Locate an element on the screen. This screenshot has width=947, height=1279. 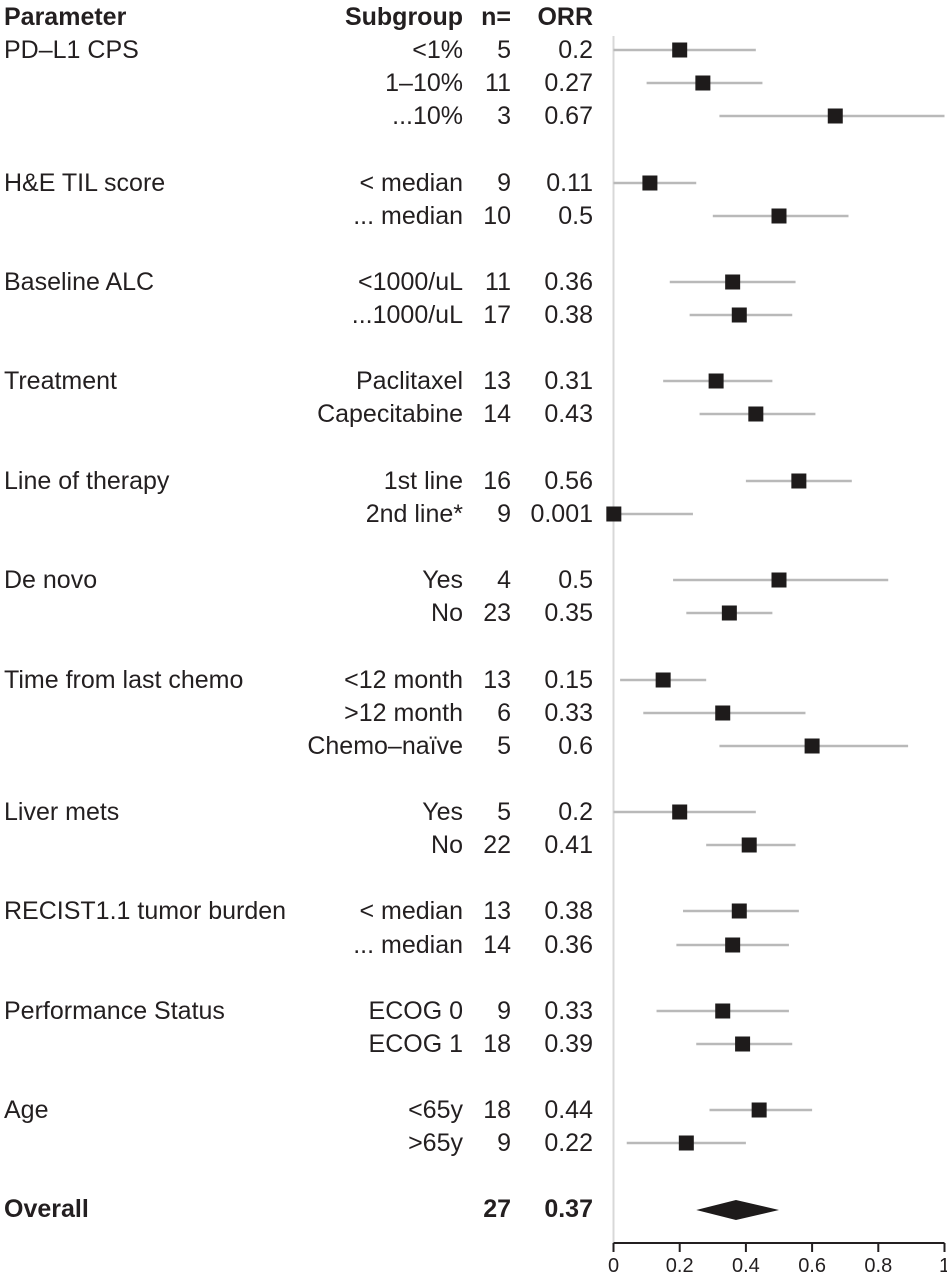
subgroup-label: <65y is located at coordinates (435, 1110).